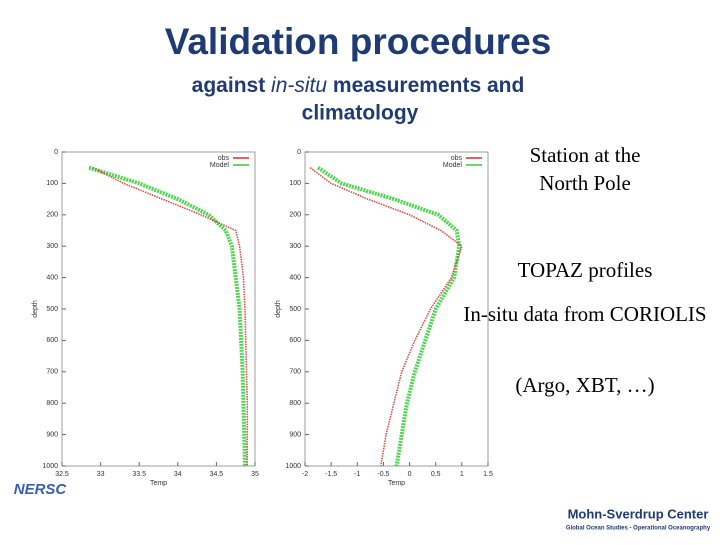 The width and height of the screenshot is (720, 545). What do you see at coordinates (585, 183) in the screenshot?
I see `note-line: North Pole` at bounding box center [585, 183].